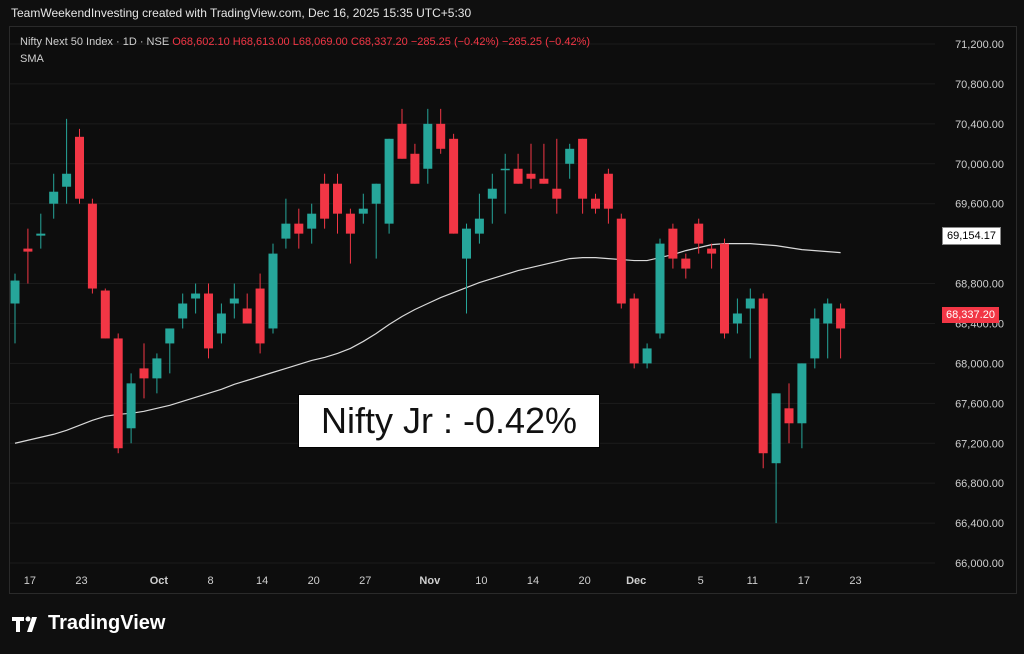 The image size is (1024, 654). Describe the element at coordinates (159, 581) in the screenshot. I see `x-tick-label: Oct` at that location.